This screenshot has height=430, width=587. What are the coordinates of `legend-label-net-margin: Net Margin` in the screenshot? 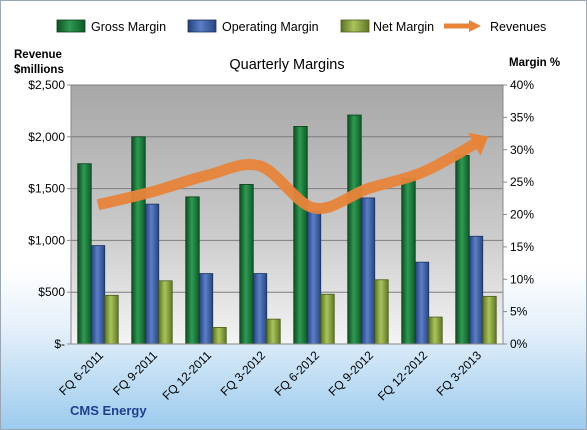 It's located at (403, 27).